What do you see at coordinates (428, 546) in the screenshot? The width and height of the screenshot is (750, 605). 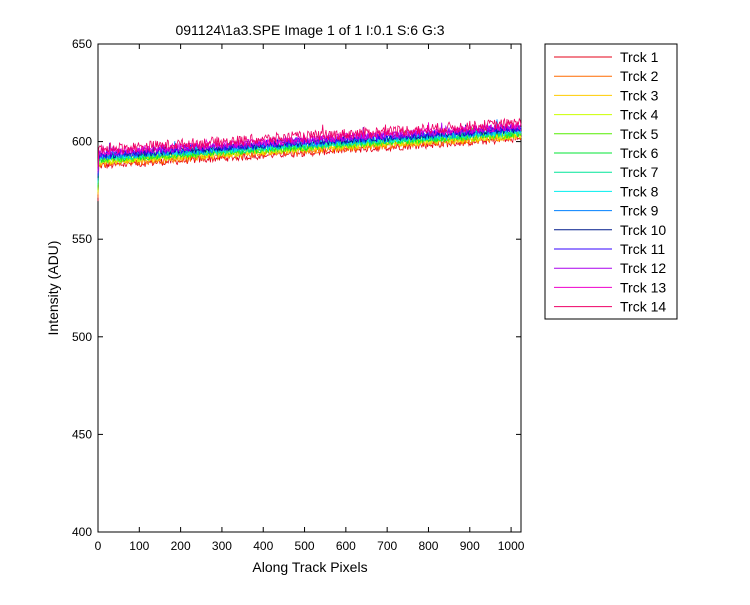 I see `x-tick-label: 800` at bounding box center [428, 546].